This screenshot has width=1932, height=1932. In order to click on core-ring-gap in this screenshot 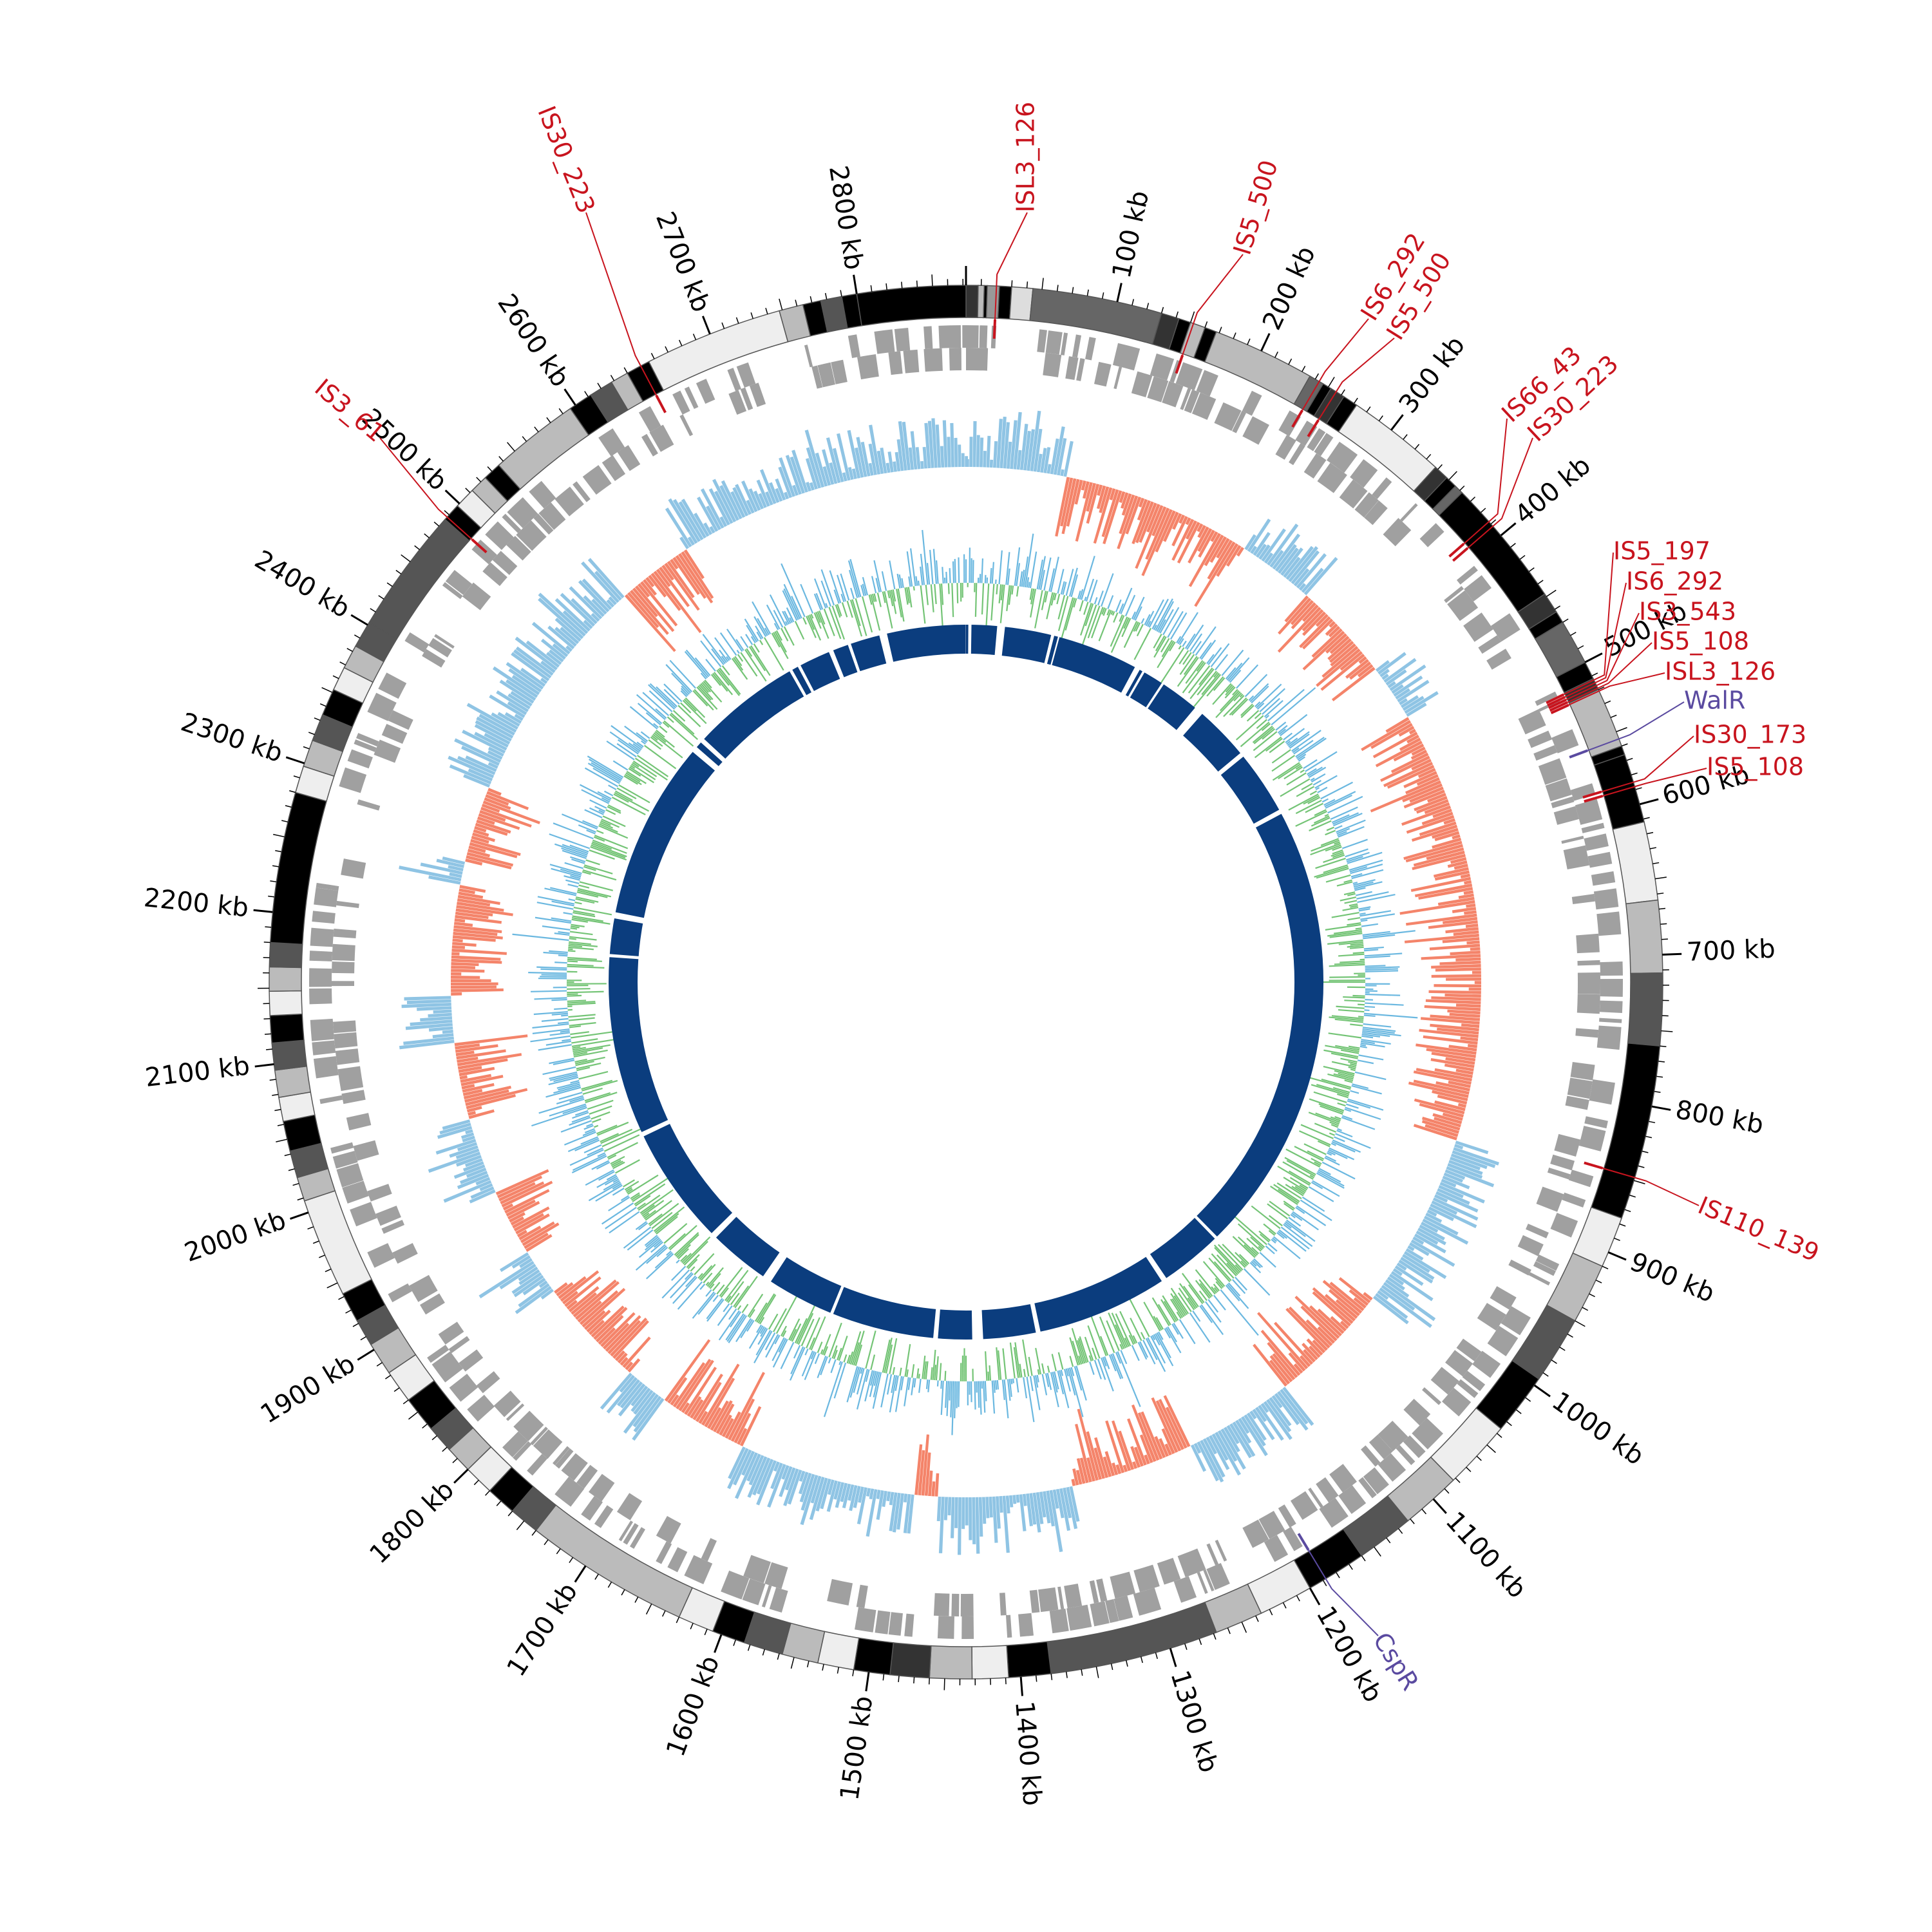, I will do `click(977, 1325)`.